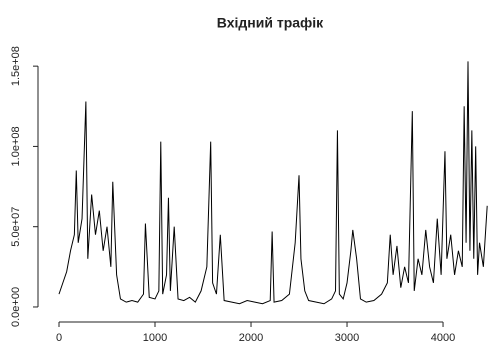  Describe the element at coordinates (347, 337) in the screenshot. I see `x-tick-label: 3000` at that location.